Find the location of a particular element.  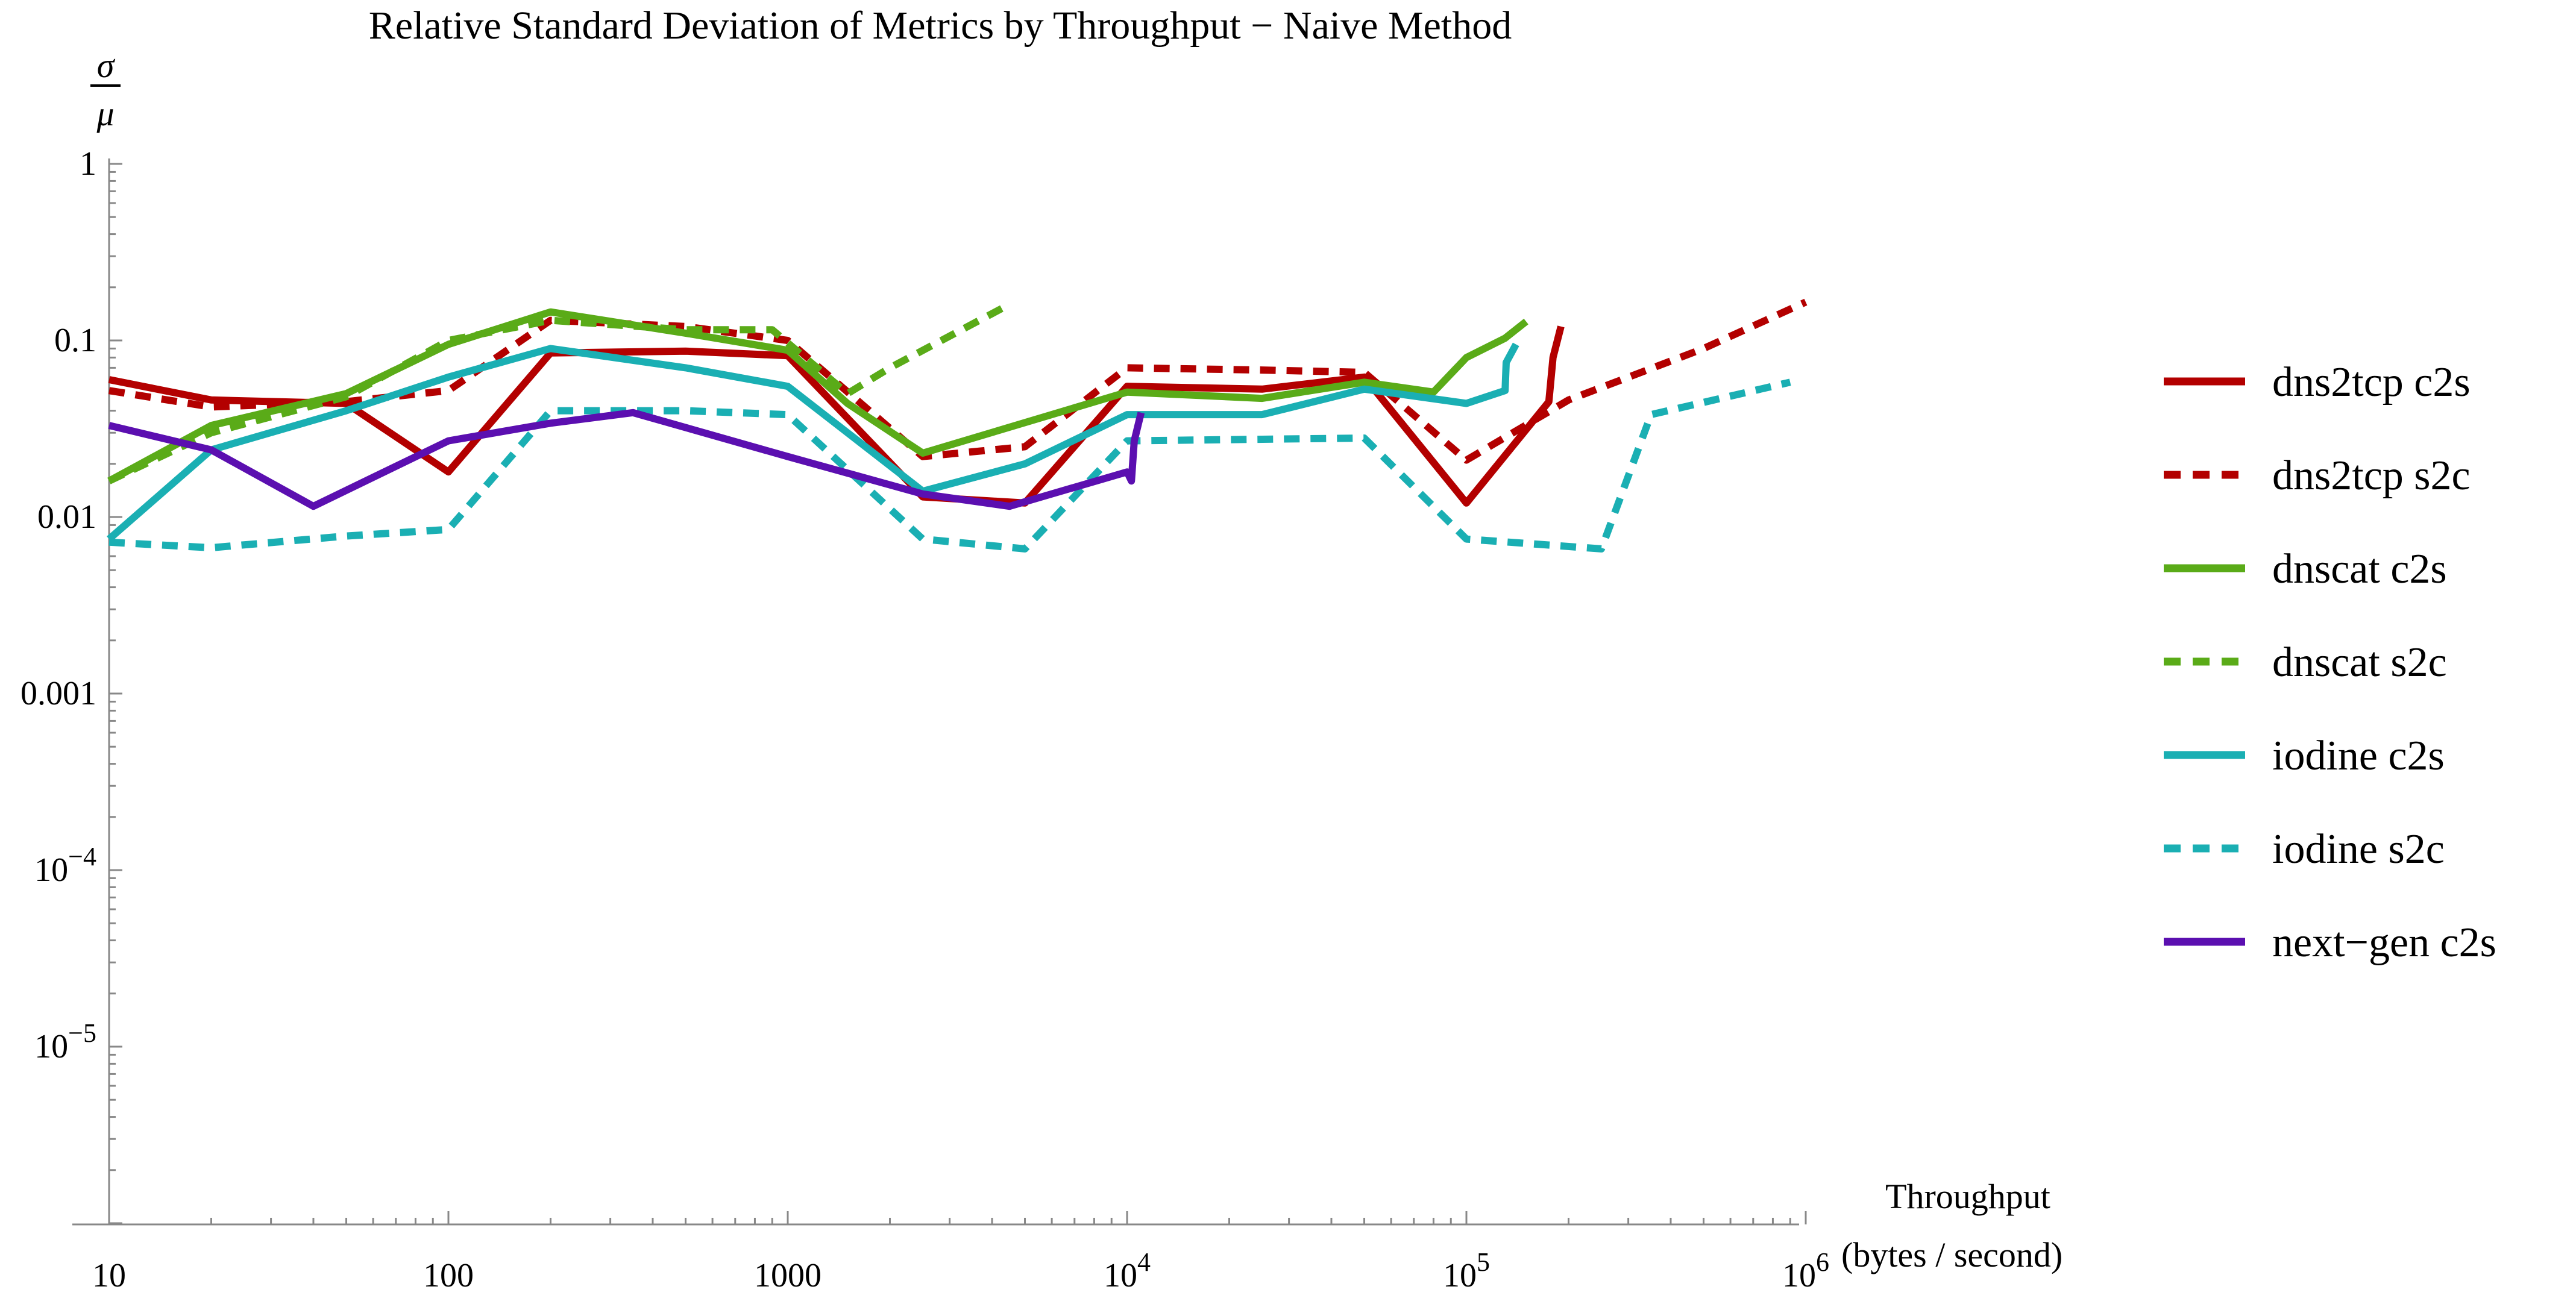

x-tick-label: 10⁵ is located at coordinates (1466, 1270).